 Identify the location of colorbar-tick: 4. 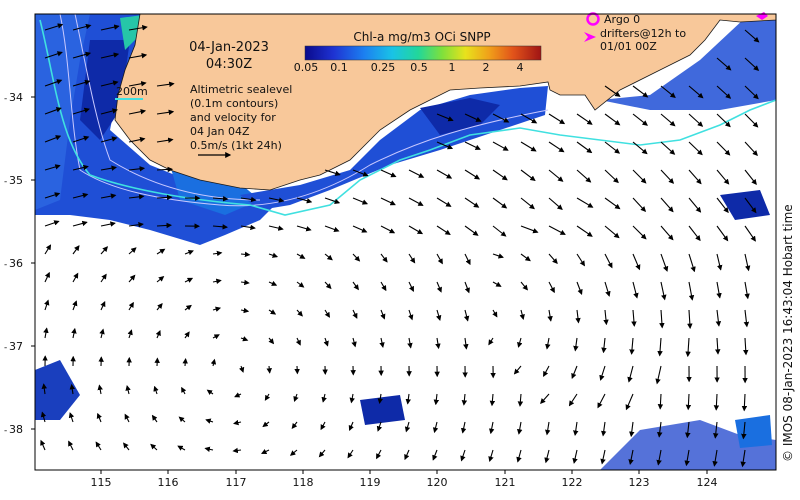
(520, 67).